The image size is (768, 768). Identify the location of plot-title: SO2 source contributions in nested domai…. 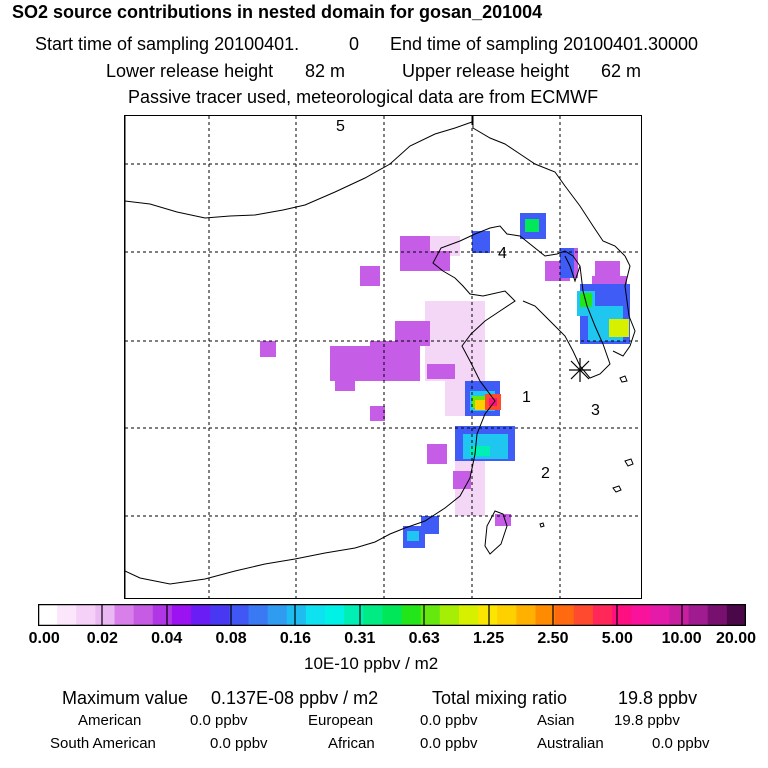
(277, 12).